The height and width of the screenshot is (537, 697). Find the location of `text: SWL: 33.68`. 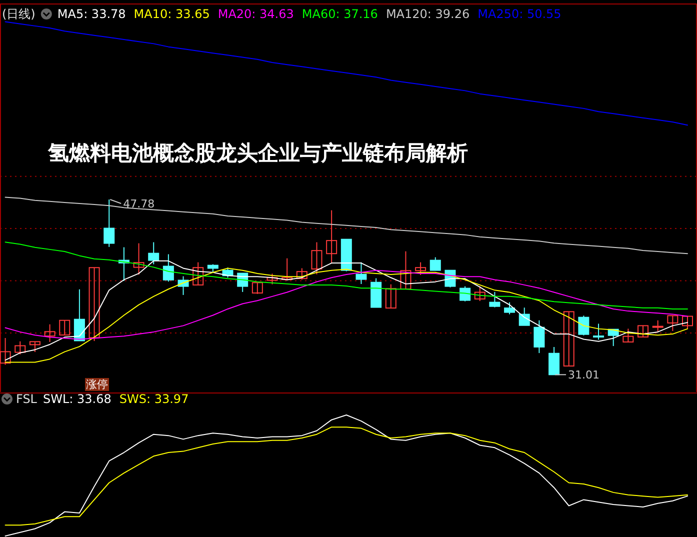

text: SWL: 33.68 is located at coordinates (77, 399).